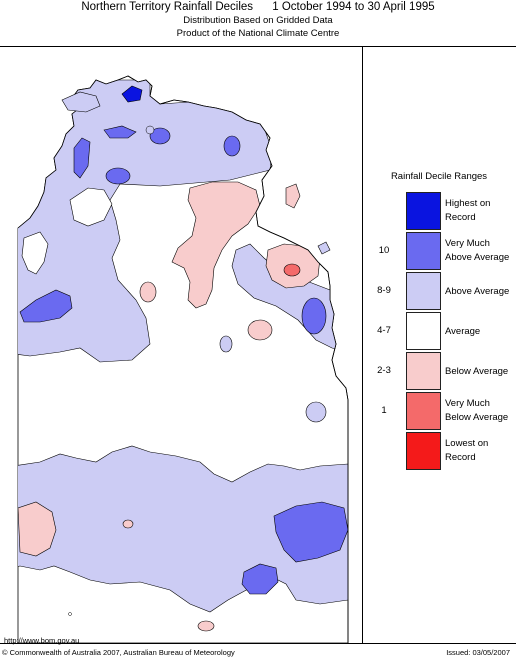 The width and height of the screenshot is (516, 658). Describe the element at coordinates (480, 251) in the screenshot. I see `legend-label: Very Much Above Average` at that location.